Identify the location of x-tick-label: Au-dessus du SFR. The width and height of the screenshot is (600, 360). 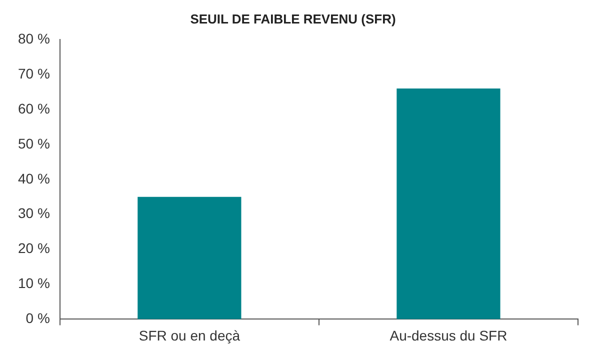
(449, 335).